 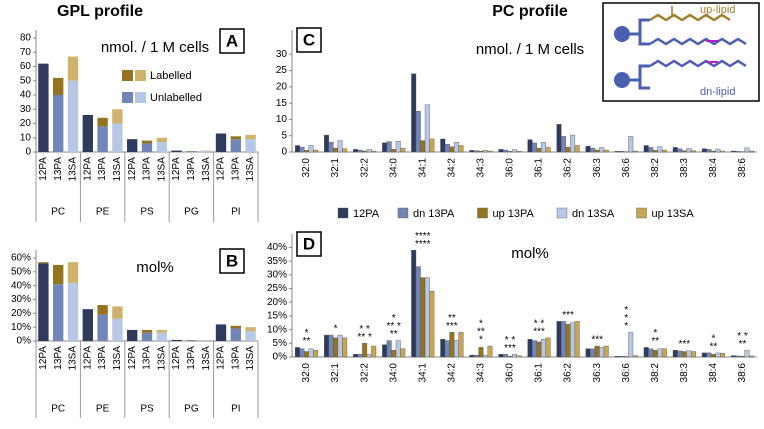 What do you see at coordinates (434, 214) in the screenshot?
I see `legend-label: dn 13PA` at bounding box center [434, 214].